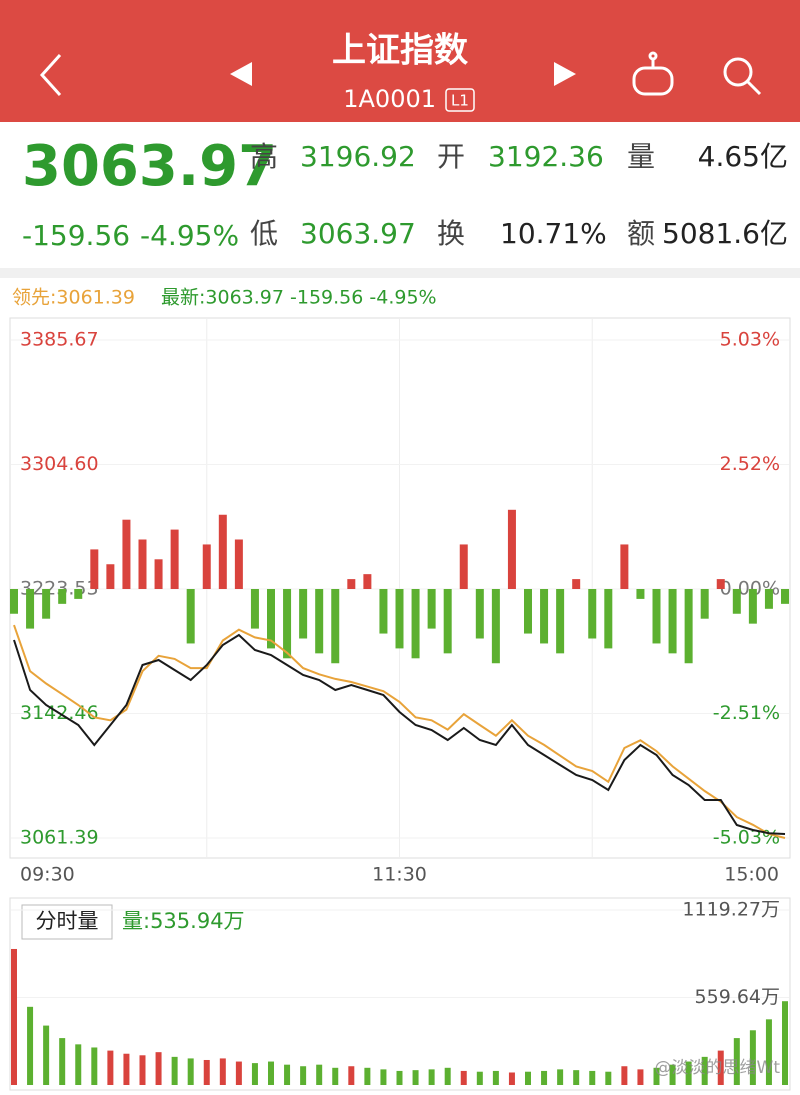 The width and height of the screenshot is (800, 1095). Describe the element at coordinates (59, 340) in the screenshot. I see `y-tick-label: 3385.67` at that location.